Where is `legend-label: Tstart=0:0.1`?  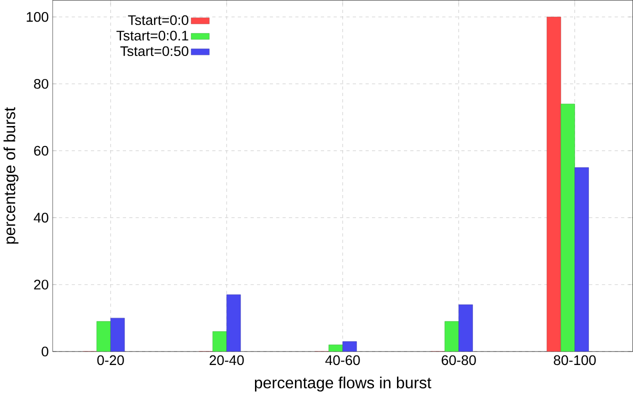 legend-label: Tstart=0:0.1 is located at coordinates (152, 35).